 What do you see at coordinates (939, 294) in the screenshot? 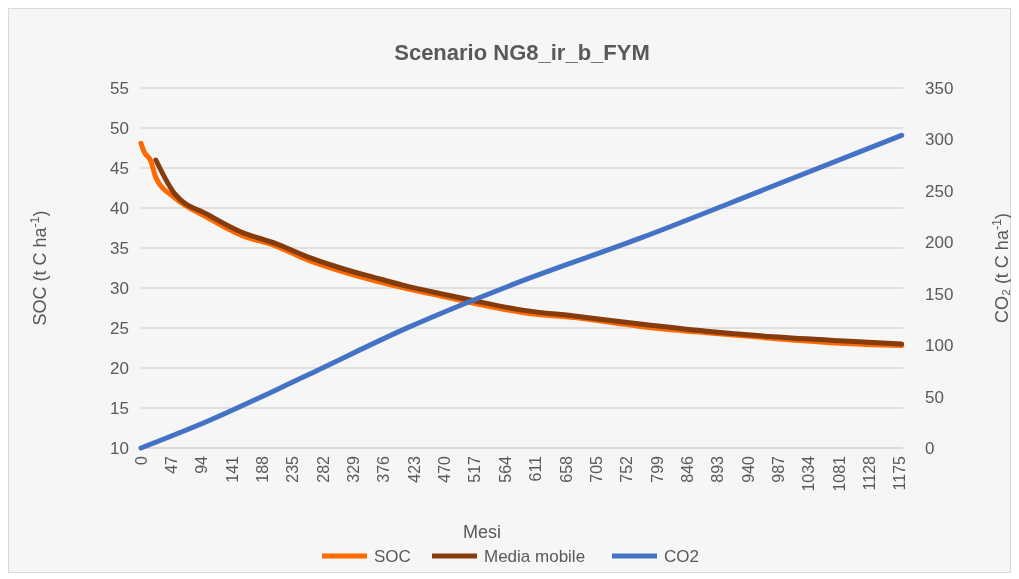
I see `y2-tick-label: 150` at bounding box center [939, 294].